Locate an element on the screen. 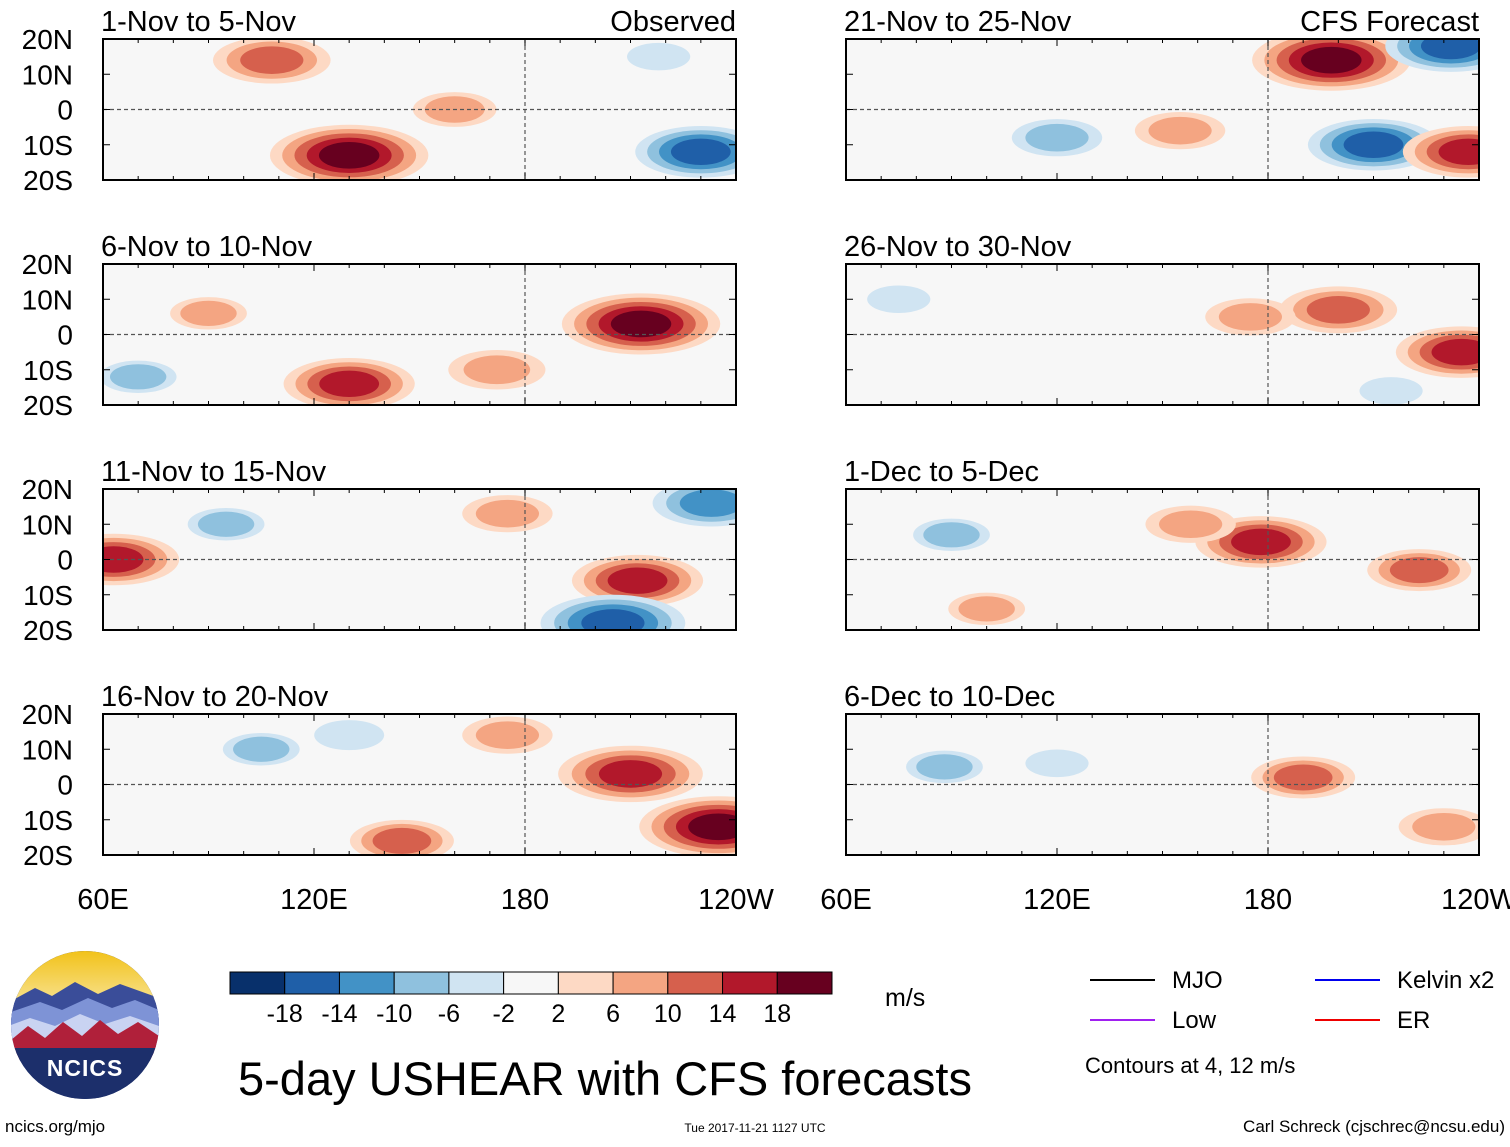 The image size is (1510, 1147). panel-label: 1-Nov to 5-Nov is located at coordinates (199, 22).